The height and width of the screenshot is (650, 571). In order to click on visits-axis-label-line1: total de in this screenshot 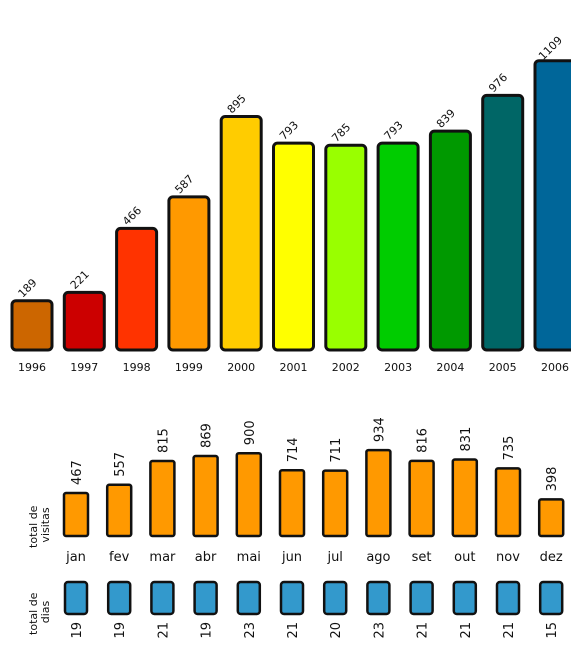, I will do `click(33, 526)`.